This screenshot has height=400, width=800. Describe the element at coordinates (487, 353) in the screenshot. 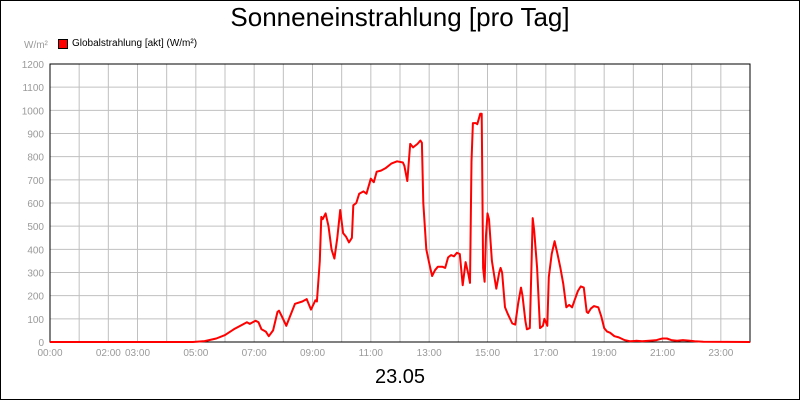

I see `x-tick-label: 15:00` at that location.